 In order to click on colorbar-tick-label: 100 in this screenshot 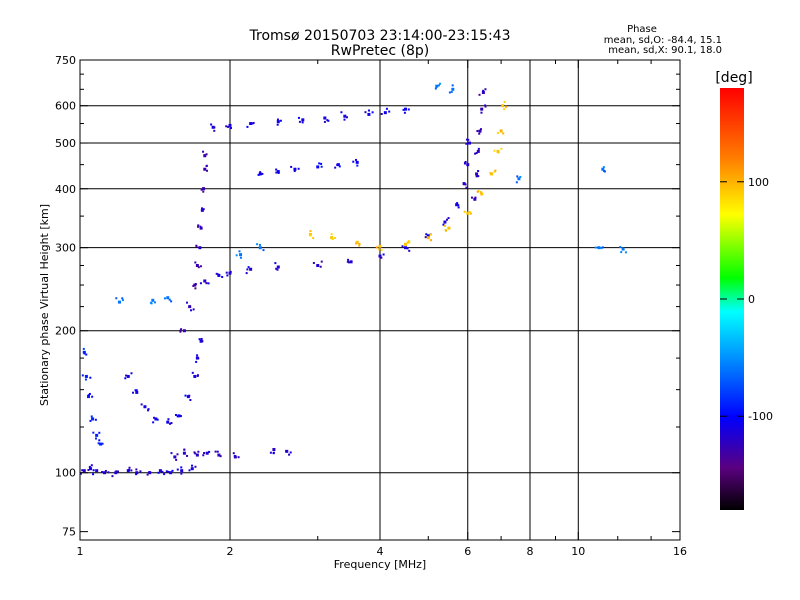, I will do `click(758, 182)`.